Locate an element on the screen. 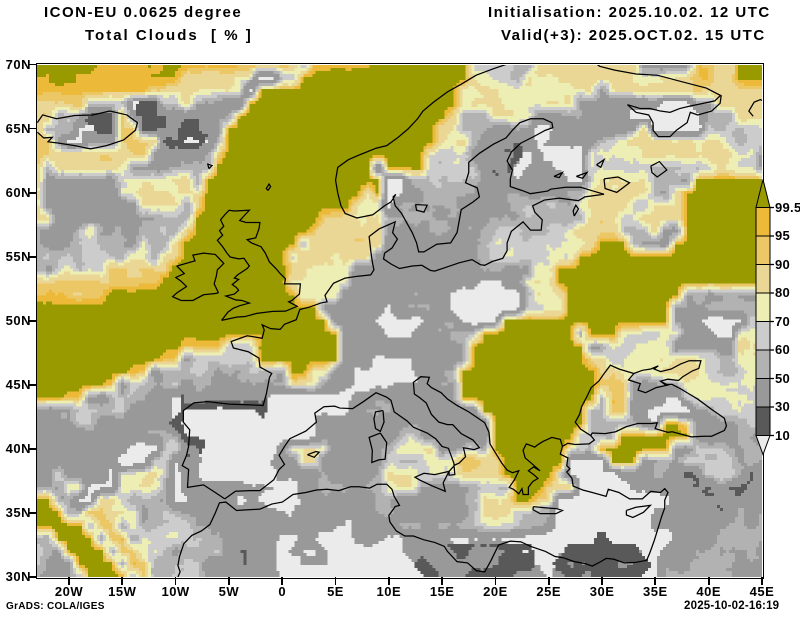 The width and height of the screenshot is (800, 618). creation-timestamp: 2025-10-02-16:19 is located at coordinates (732, 606).